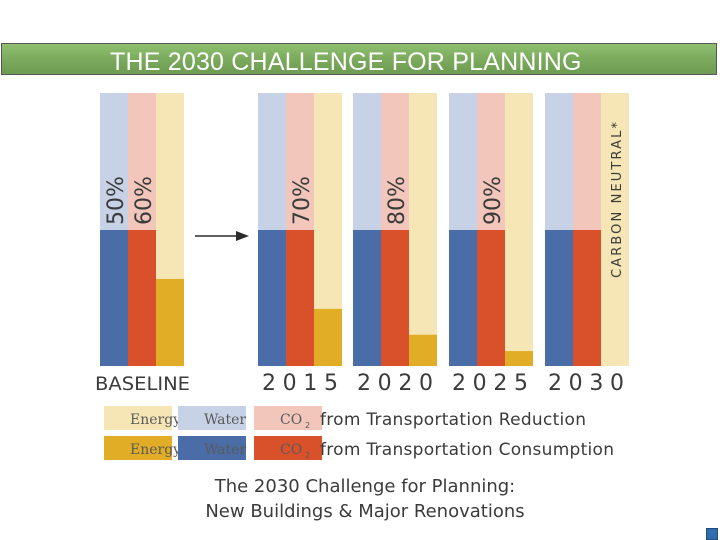 This screenshot has width=720, height=540. I want to click on bar-label-3: 80%, so click(397, 200).